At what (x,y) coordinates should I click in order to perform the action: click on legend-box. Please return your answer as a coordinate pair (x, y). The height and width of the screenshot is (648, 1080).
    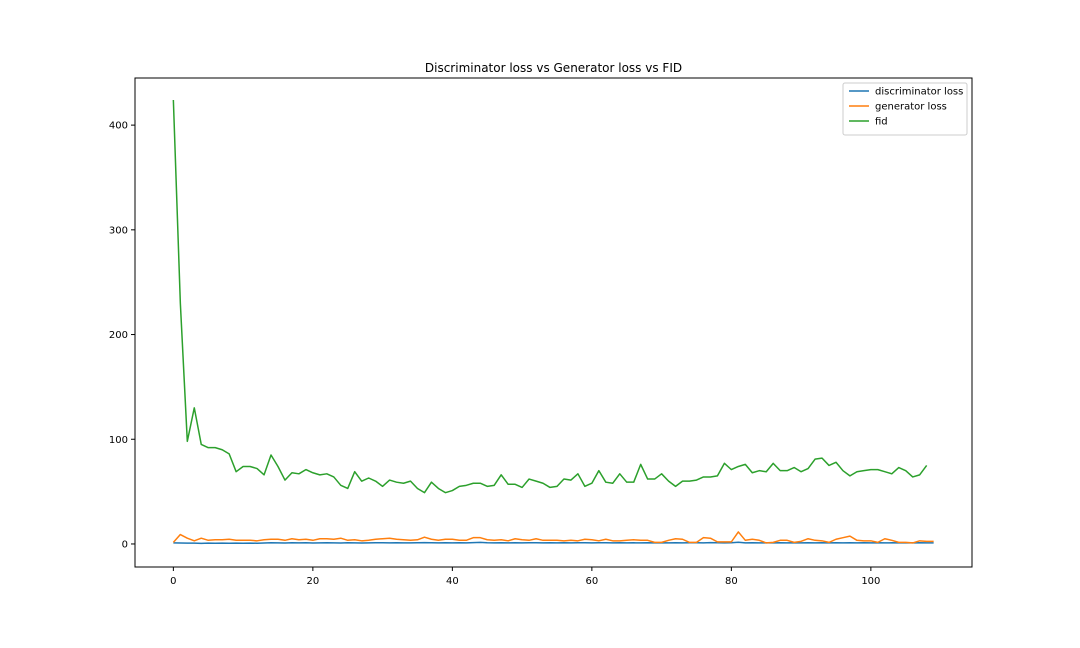
    Looking at the image, I should click on (905, 109).